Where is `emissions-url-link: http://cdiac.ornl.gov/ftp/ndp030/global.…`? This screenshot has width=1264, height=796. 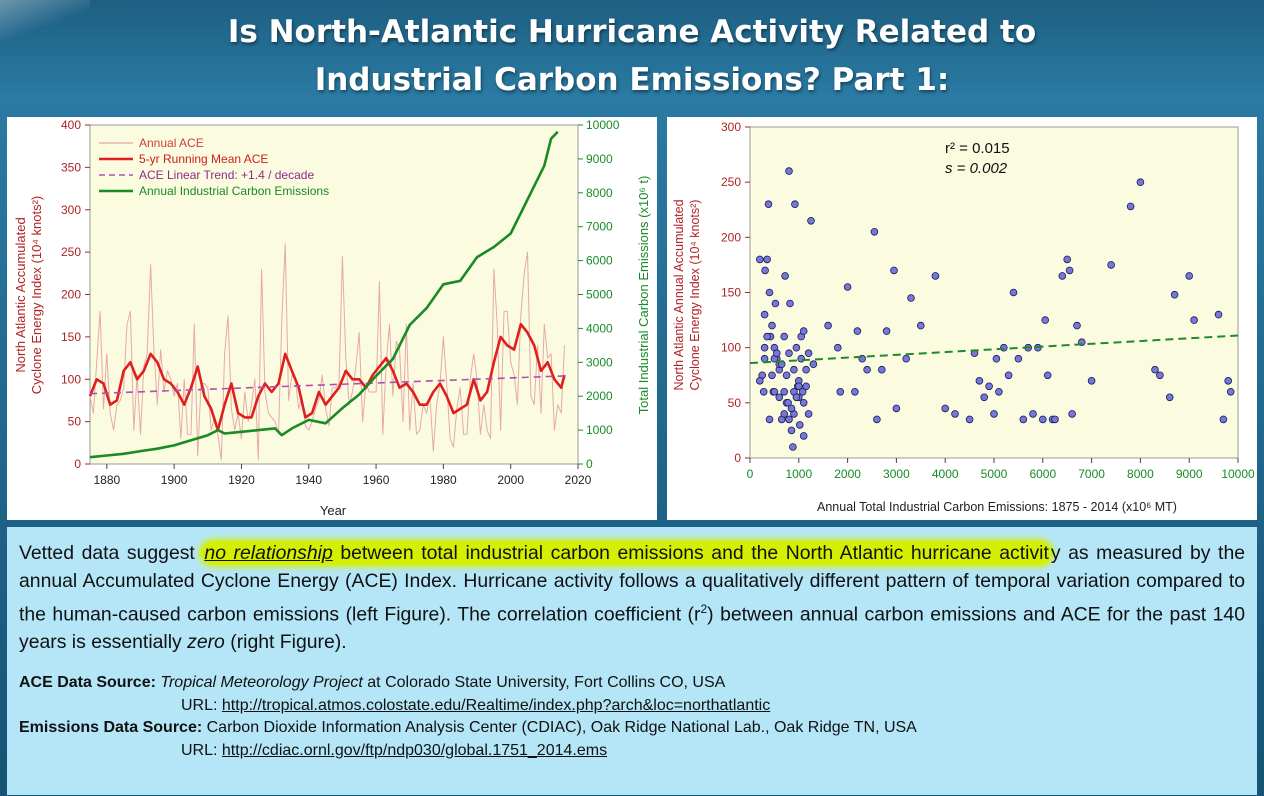 emissions-url-link: http://cdiac.ornl.gov/ftp/ndp030/global.… is located at coordinates (414, 750).